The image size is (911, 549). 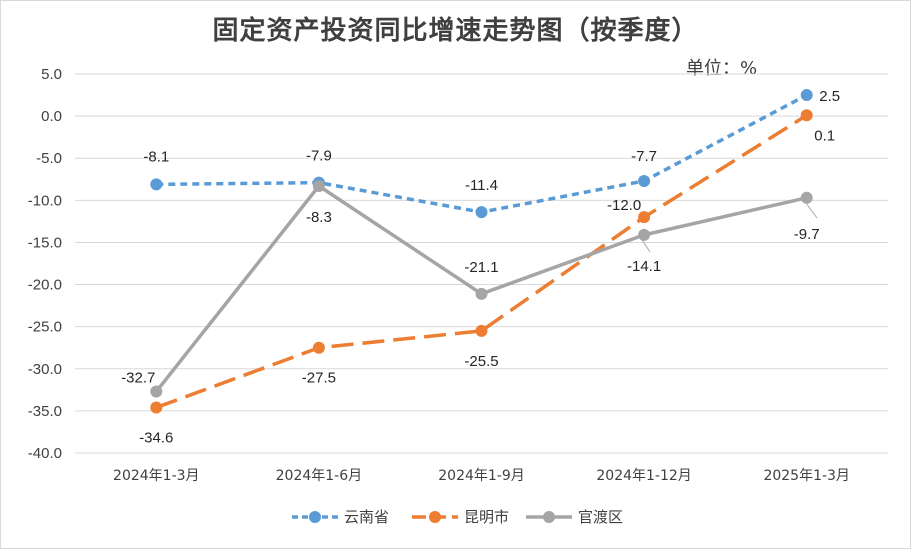 What do you see at coordinates (643, 476) in the screenshot?
I see `x-tick-label: 2024年1-12月` at bounding box center [643, 476].